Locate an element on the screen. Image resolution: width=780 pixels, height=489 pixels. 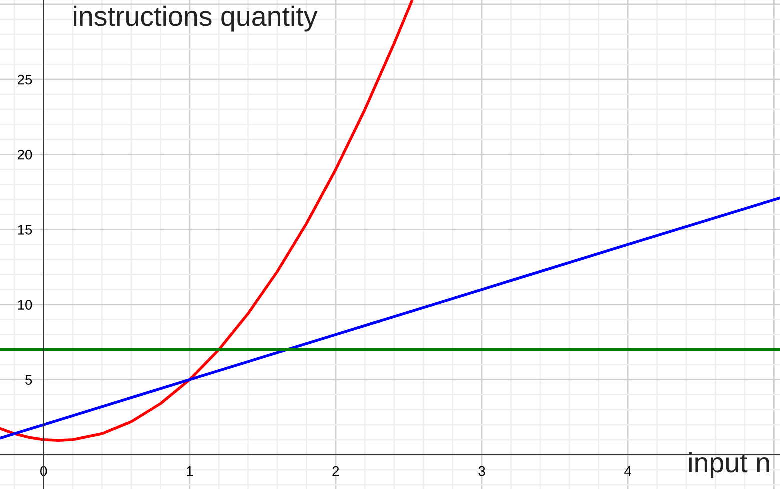
y-tick-label: 10 is located at coordinates (25, 305).